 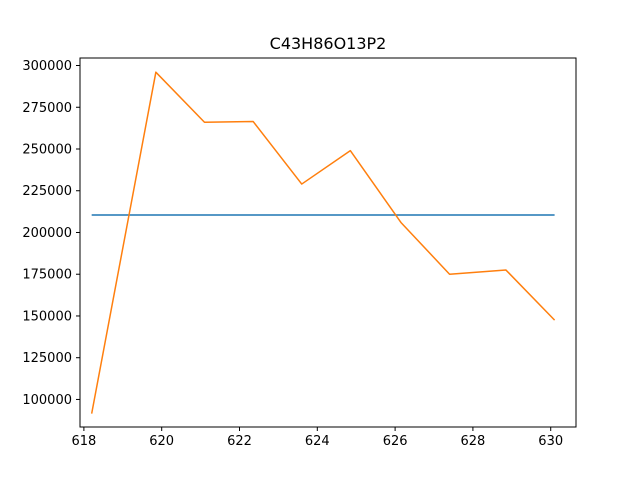 I want to click on x-tick-label: 630, so click(x=550, y=441).